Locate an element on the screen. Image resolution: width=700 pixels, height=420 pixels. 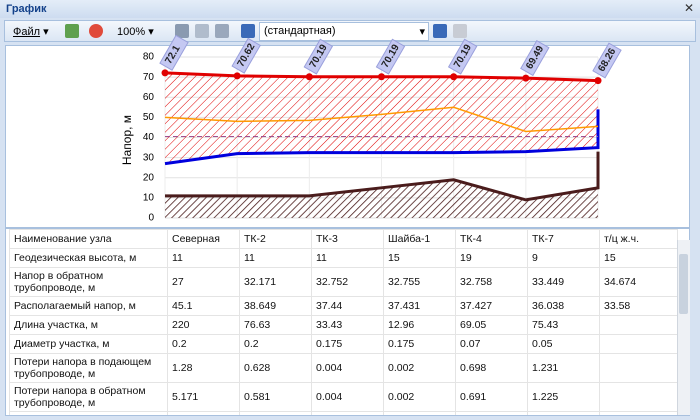
y-tick-label: 50 is located at coordinates (149, 117).